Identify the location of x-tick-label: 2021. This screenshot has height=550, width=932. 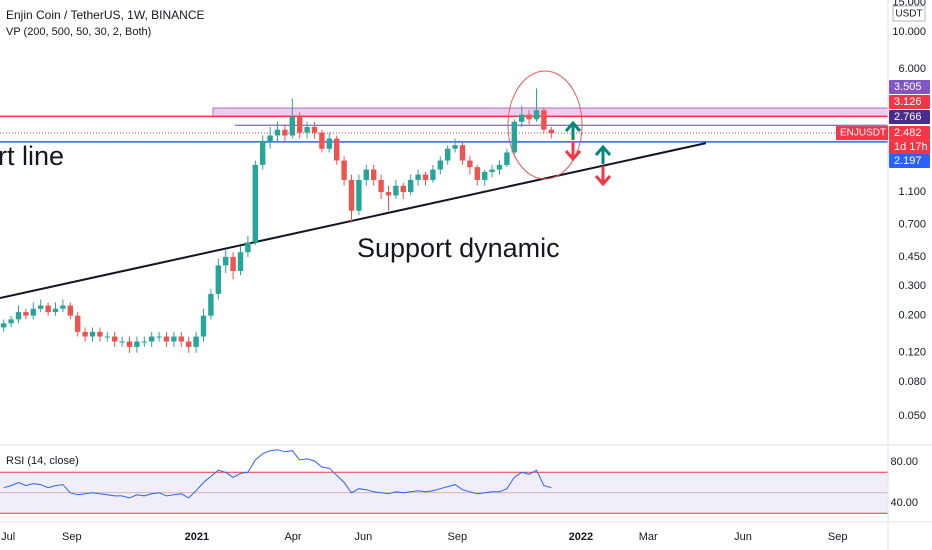
(197, 537).